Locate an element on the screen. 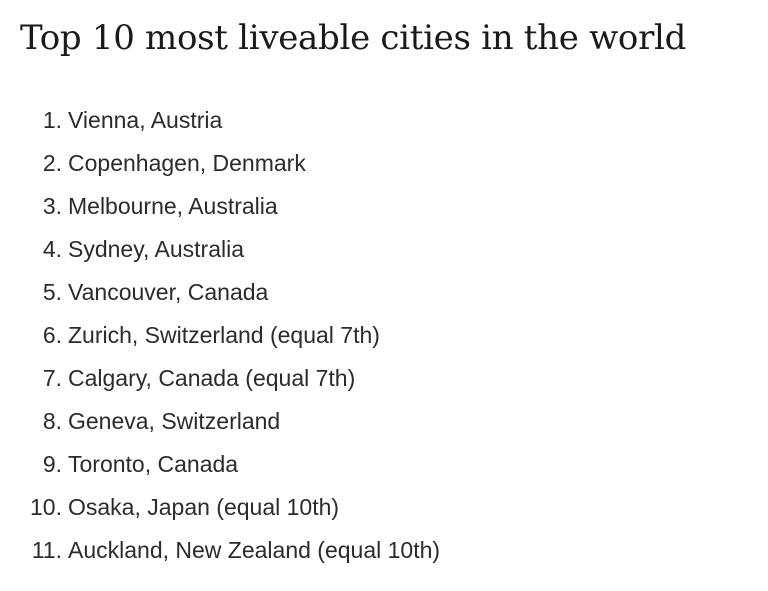  article-title: Top 10 most liveable cities in the world is located at coordinates (353, 38).